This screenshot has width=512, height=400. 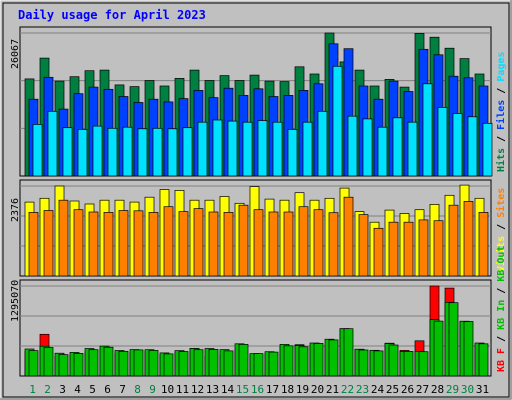 What do you see at coordinates (392, 389) in the screenshot?
I see `x-tick-label-day-25: 25` at bounding box center [392, 389].